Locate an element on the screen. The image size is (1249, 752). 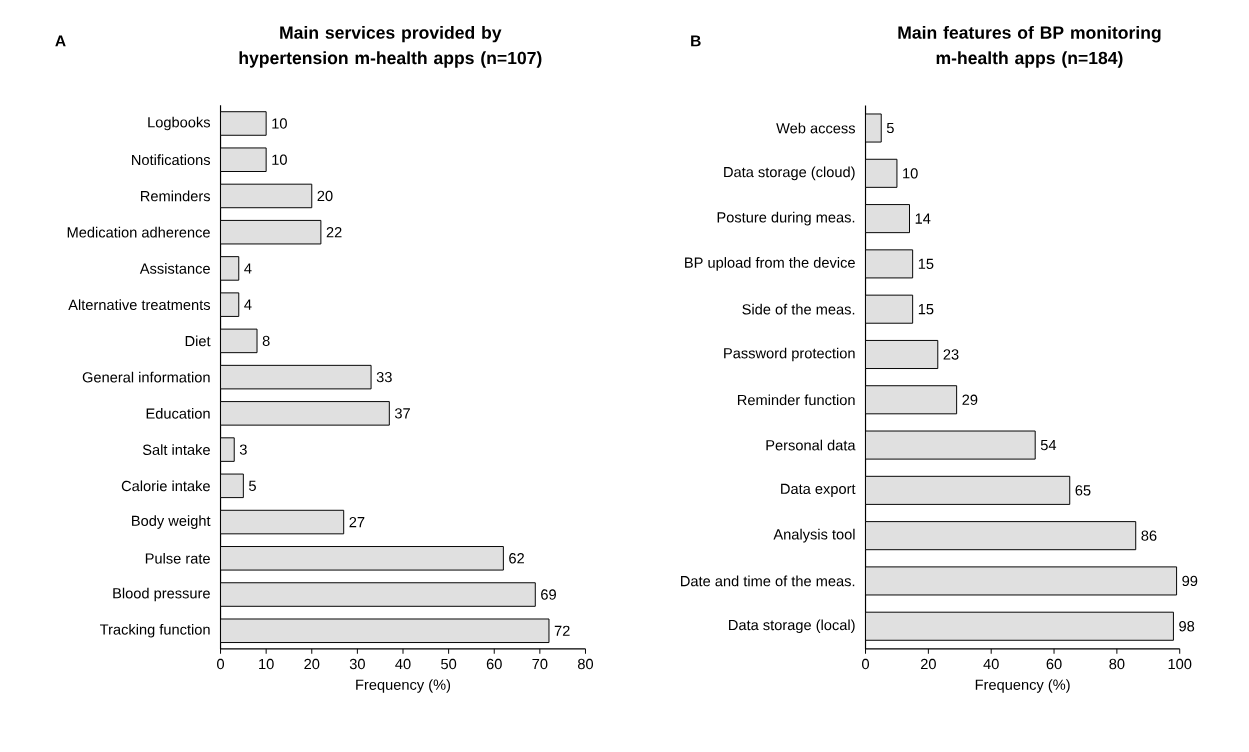
y-tick-label: Blood pressure is located at coordinates (161, 594).